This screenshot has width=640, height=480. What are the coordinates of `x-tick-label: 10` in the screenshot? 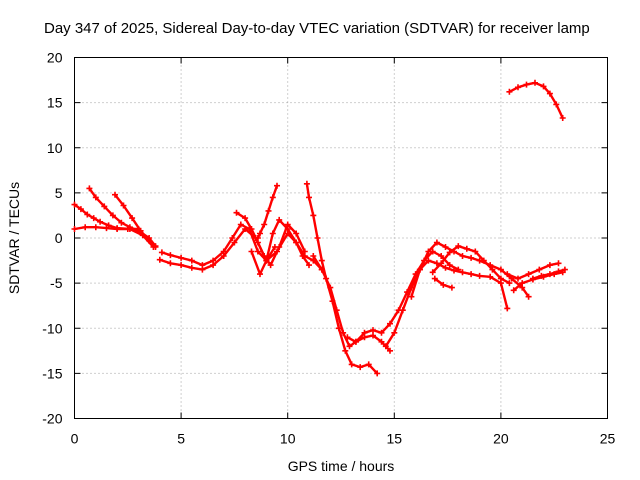 It's located at (288, 439).